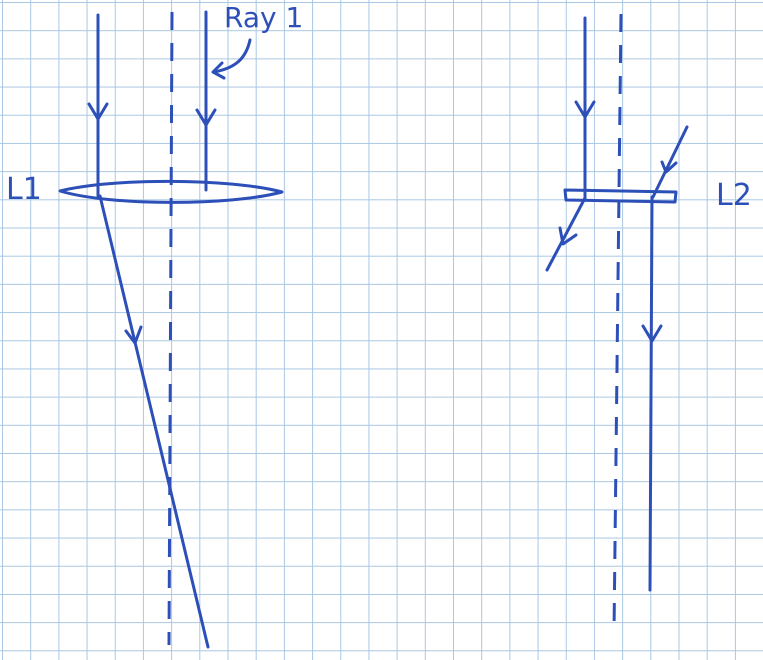 This screenshot has width=763, height=660. I want to click on arrow-incoming-right, so click(585, 109).